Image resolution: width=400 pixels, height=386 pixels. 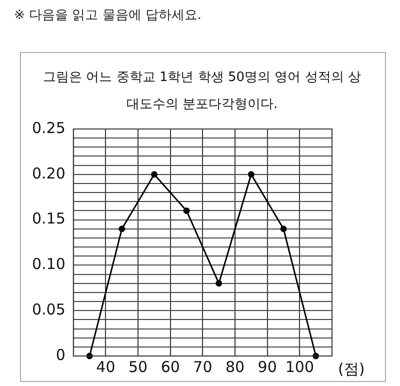 What do you see at coordinates (299, 367) in the screenshot?
I see `x-tick-label: 100` at bounding box center [299, 367].